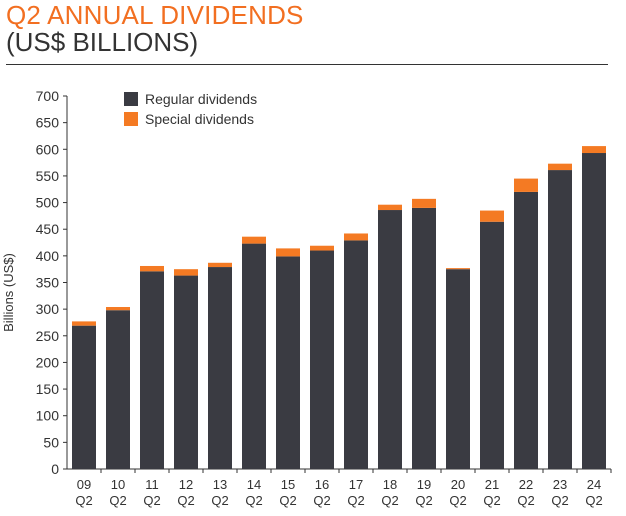 The width and height of the screenshot is (626, 516). I want to click on y-tick-label: 650, so click(48, 123).